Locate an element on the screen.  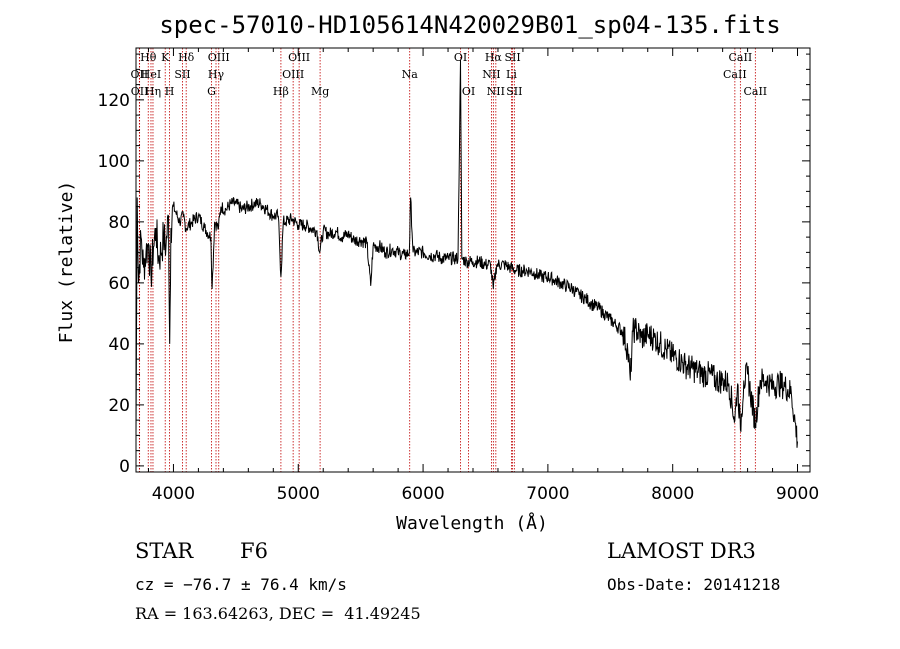
survey-name: LAMOST DR3 is located at coordinates (681, 551).